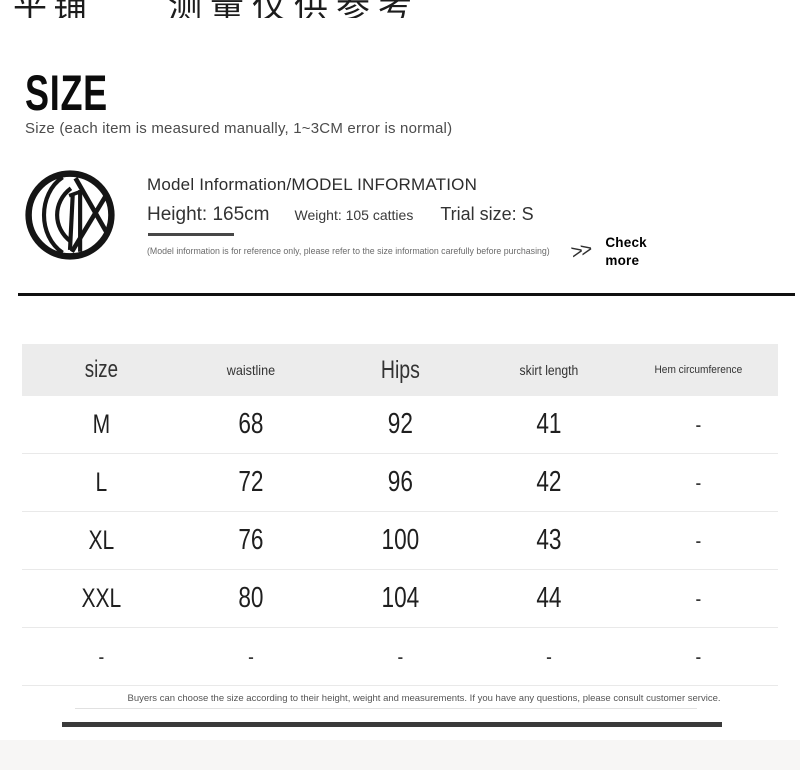 The height and width of the screenshot is (770, 800). I want to click on check-more-link: >> Check more, so click(611, 252).